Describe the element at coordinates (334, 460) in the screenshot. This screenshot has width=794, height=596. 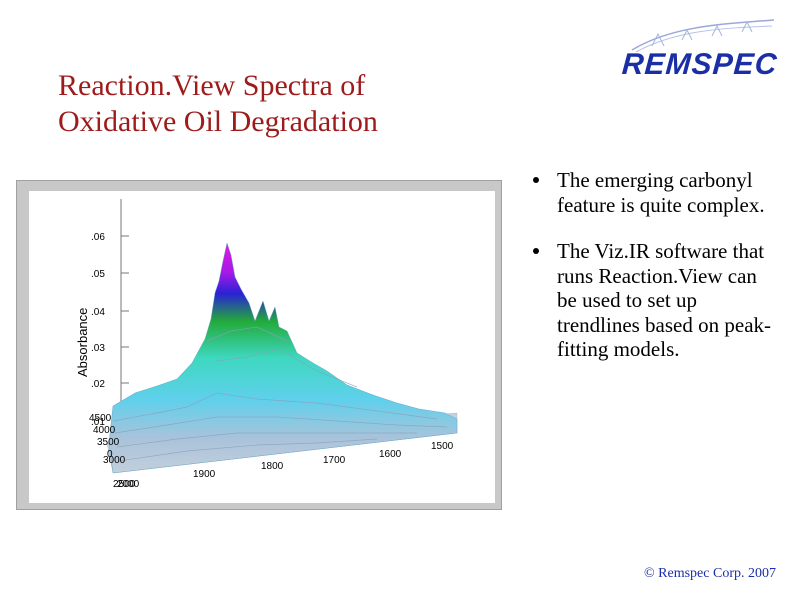
I see `x-tick-label: 1700` at that location.